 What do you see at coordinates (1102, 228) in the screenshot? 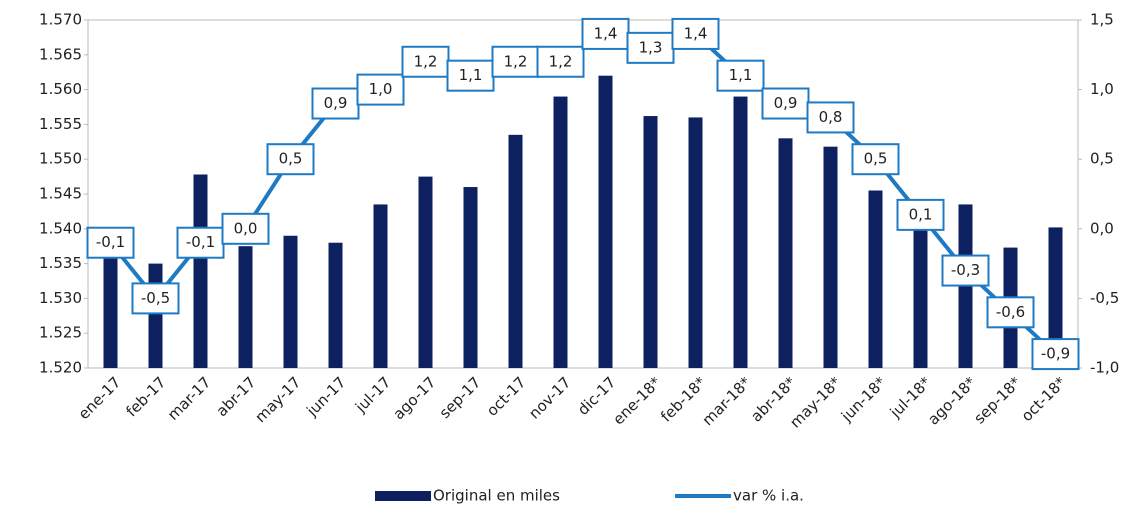
I see `y2-tick-label: 0,0` at bounding box center [1102, 228].